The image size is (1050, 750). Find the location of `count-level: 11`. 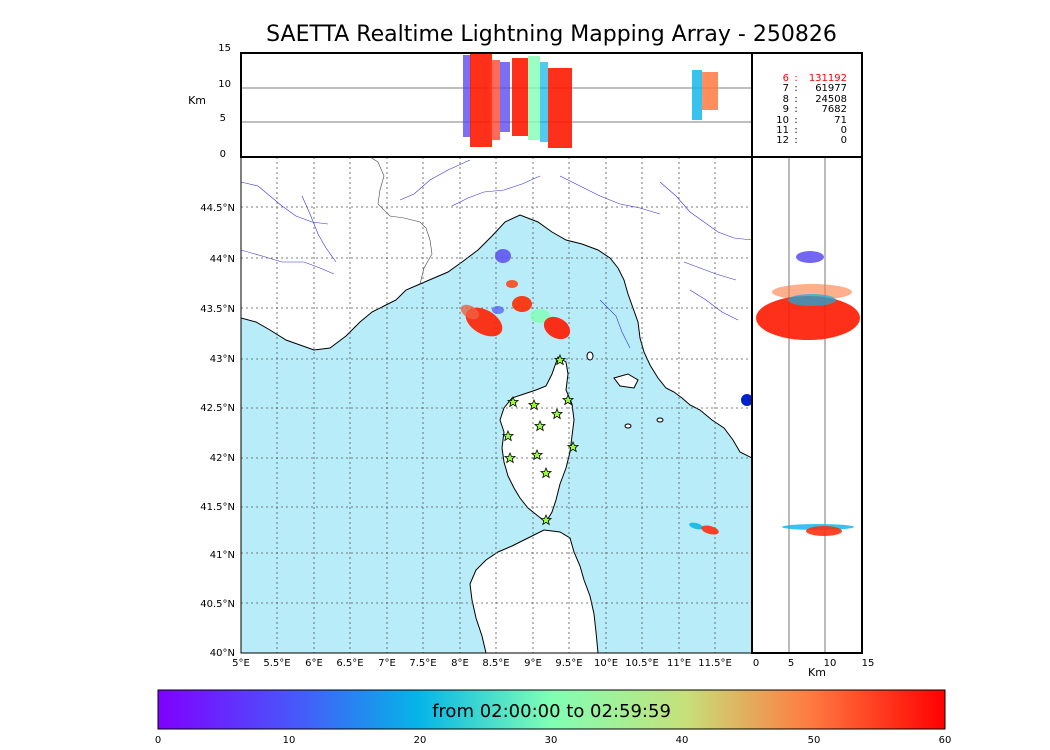

count-level: 11 is located at coordinates (782, 131).